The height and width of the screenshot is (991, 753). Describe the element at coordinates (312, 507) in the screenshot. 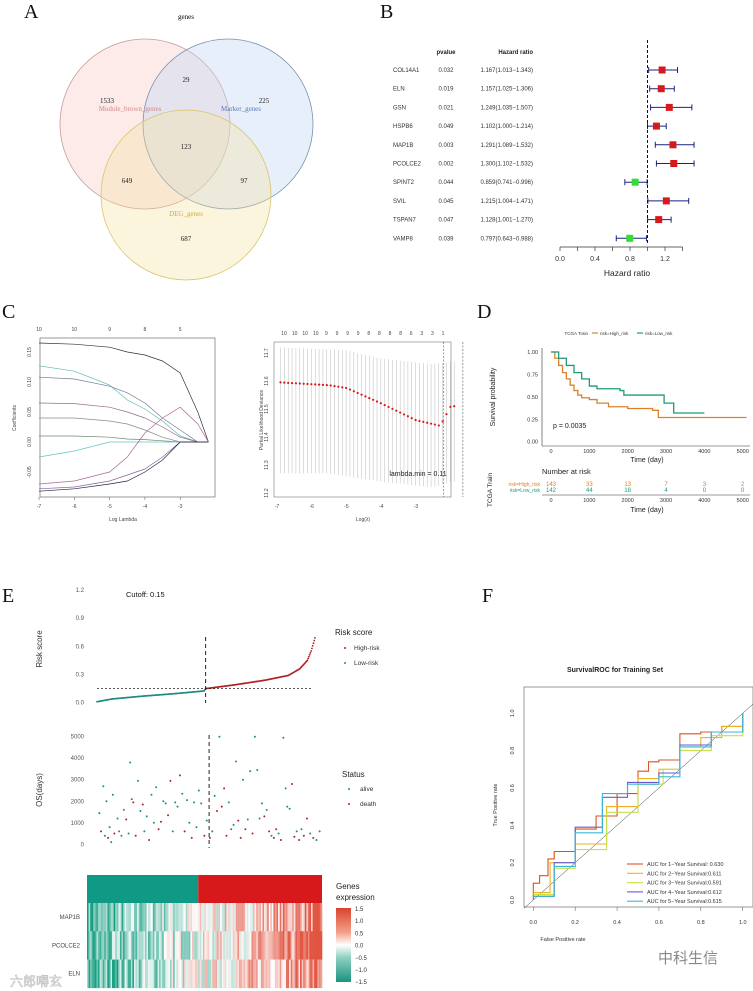

I see `cv-xtick: -6` at that location.